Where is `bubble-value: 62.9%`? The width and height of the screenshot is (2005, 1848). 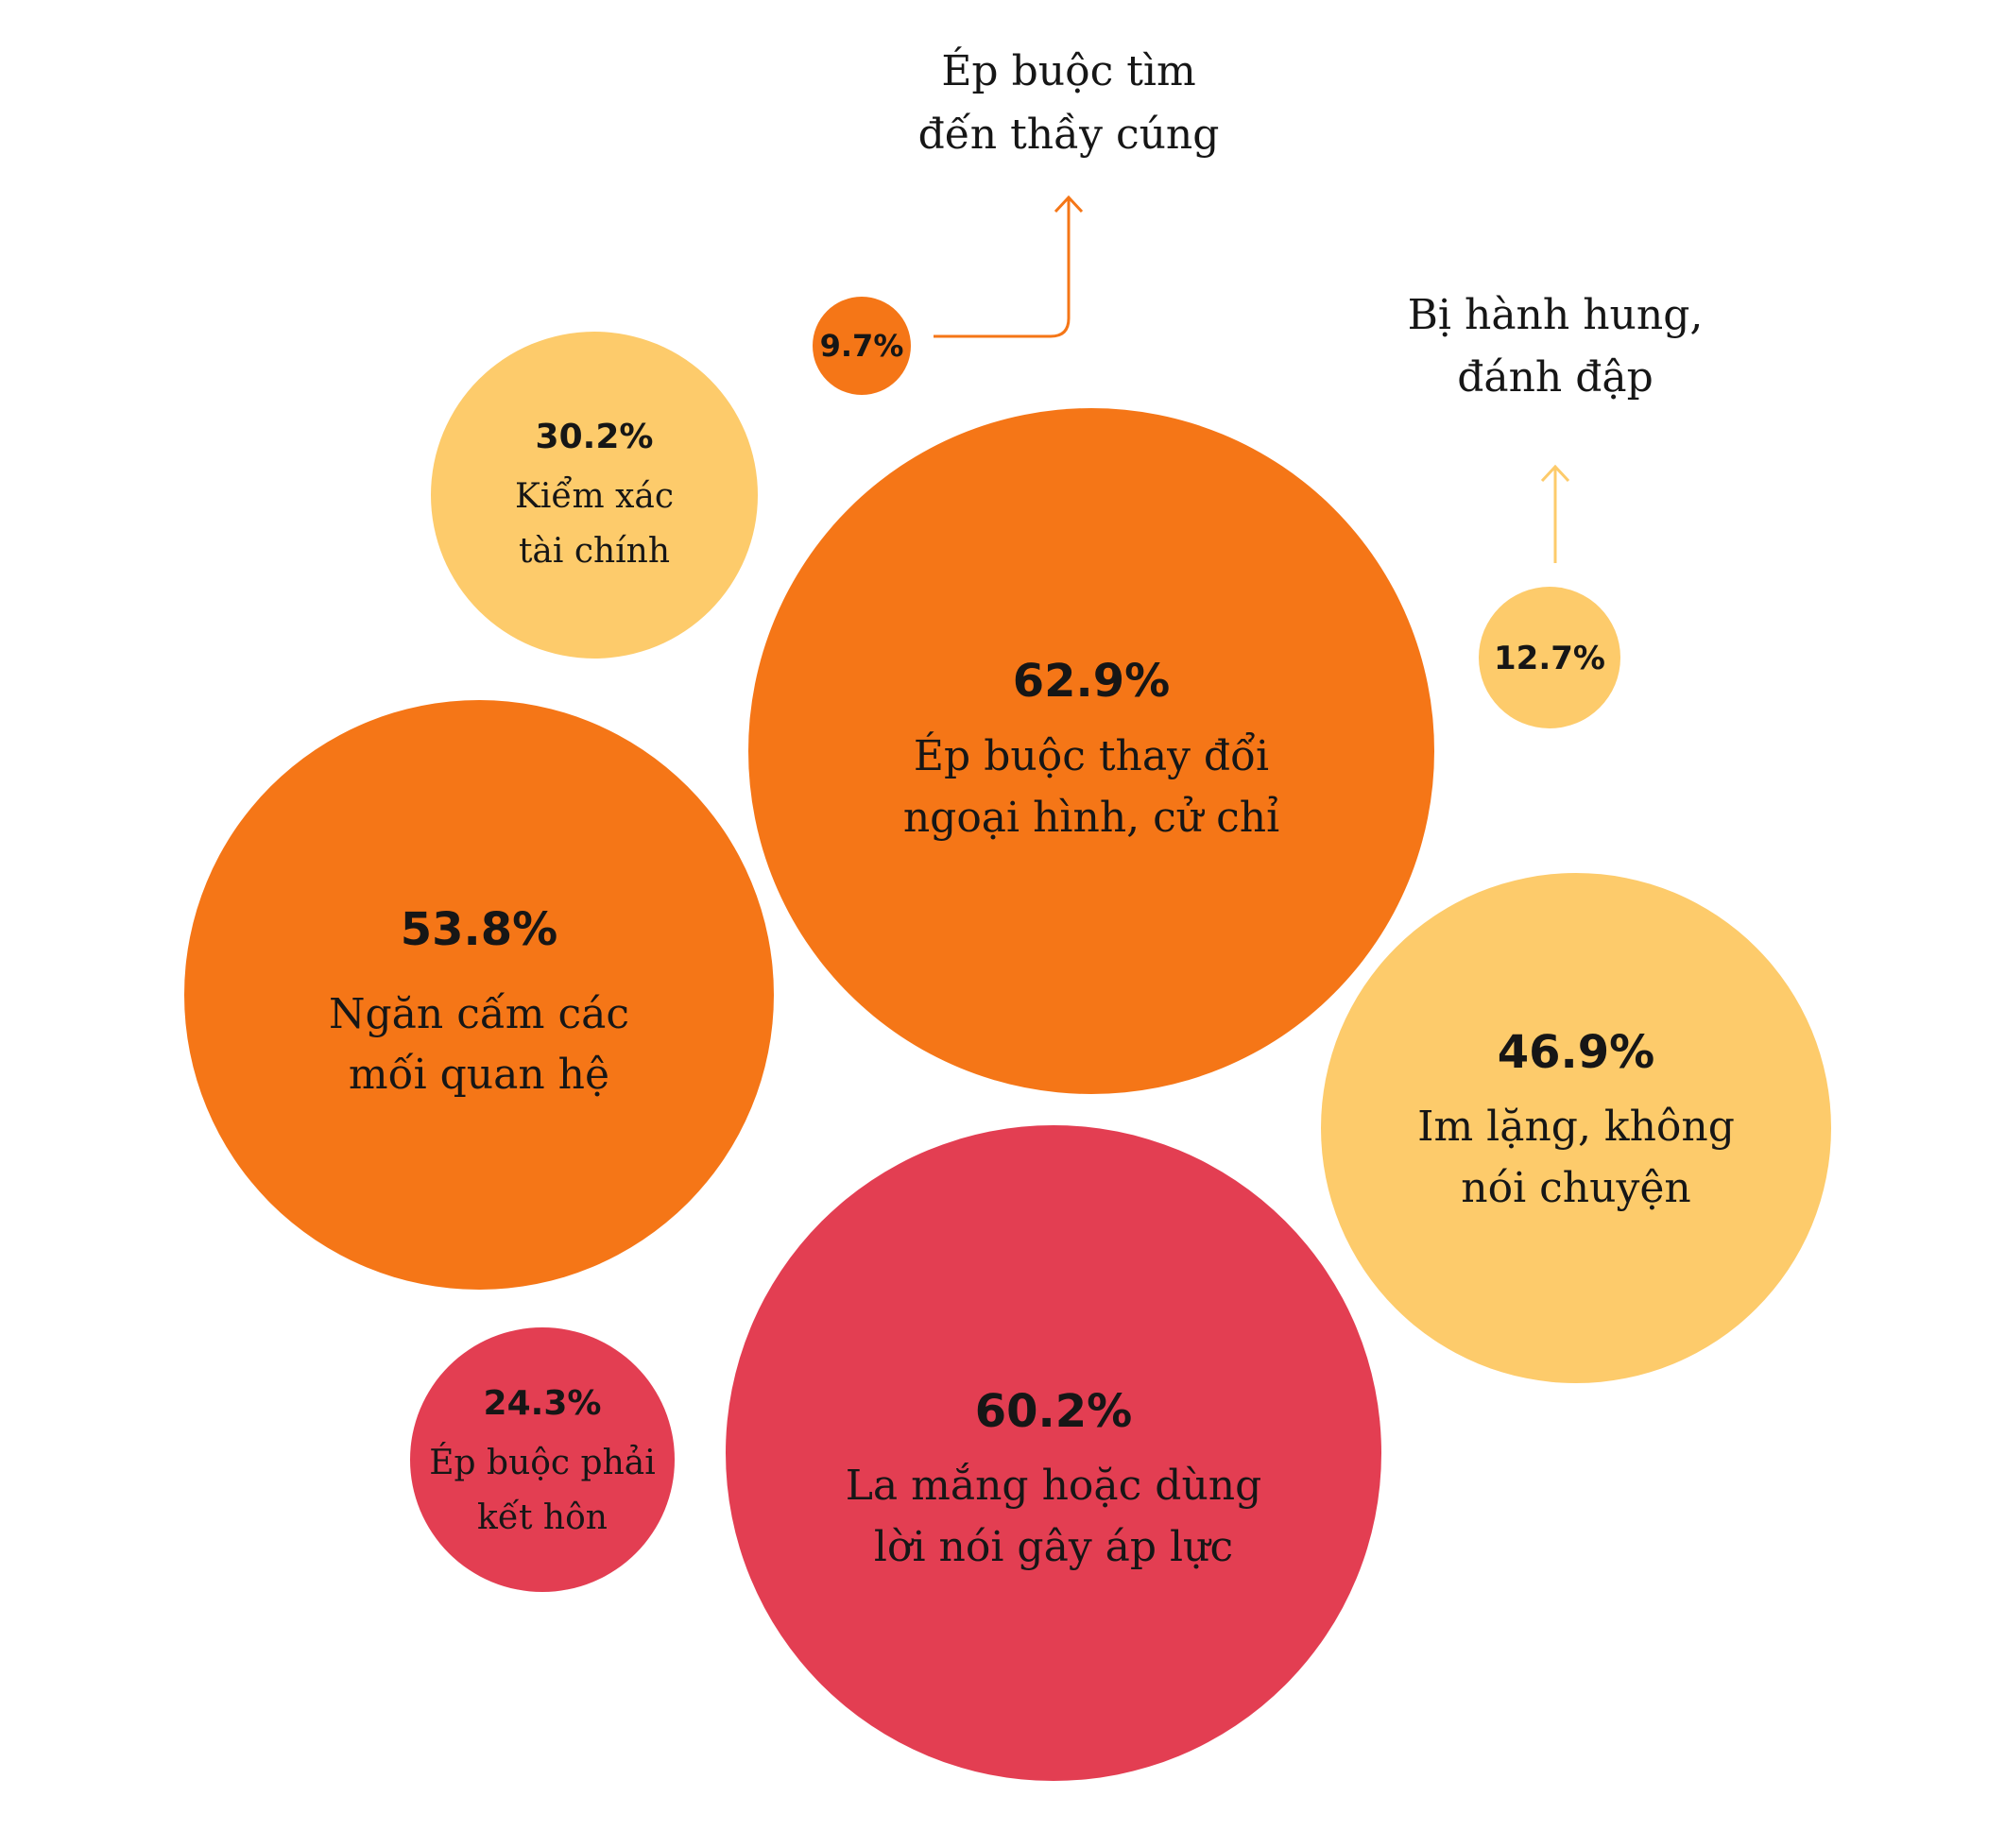
bubble-value: 62.9% is located at coordinates (1092, 682).